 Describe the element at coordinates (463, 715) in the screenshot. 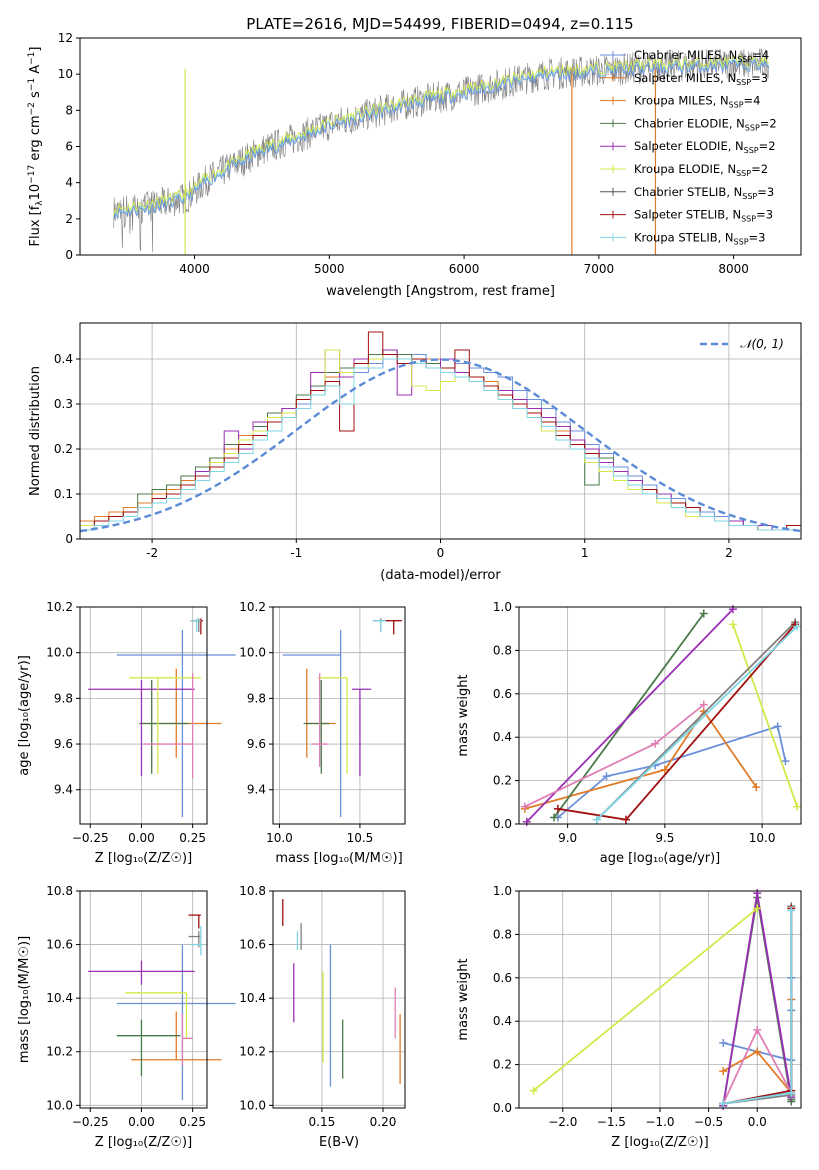

I see `y-axis-label: mass weight` at that location.